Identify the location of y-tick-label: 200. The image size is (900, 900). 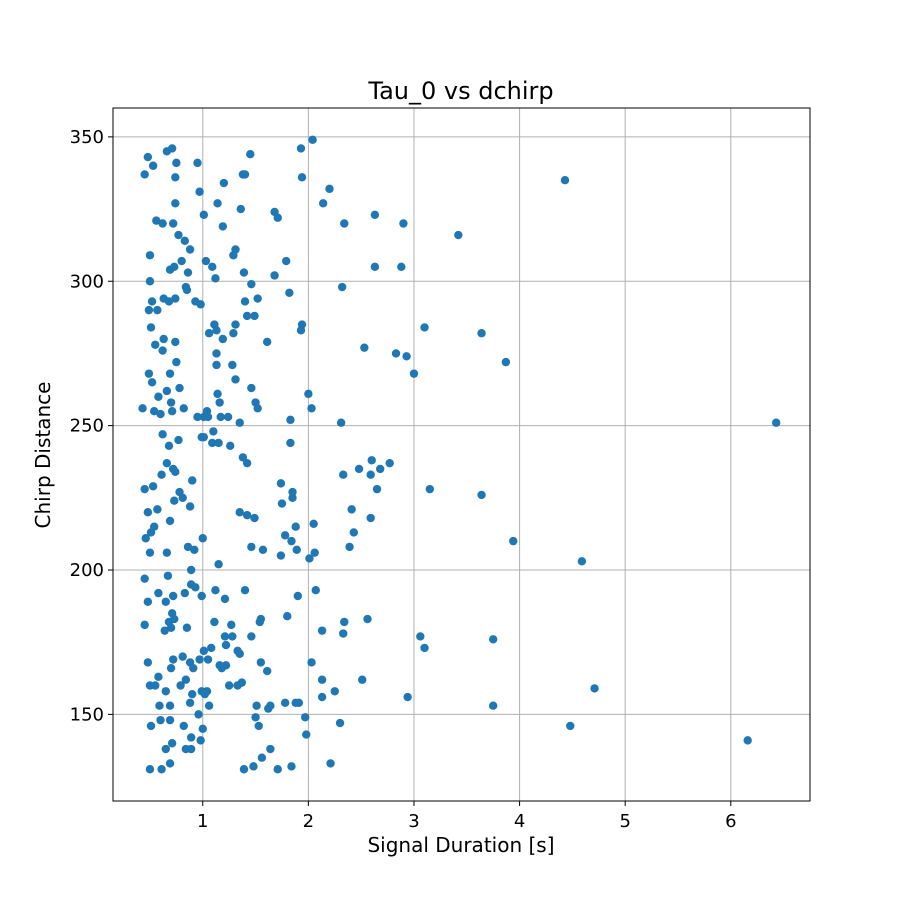
(87, 570).